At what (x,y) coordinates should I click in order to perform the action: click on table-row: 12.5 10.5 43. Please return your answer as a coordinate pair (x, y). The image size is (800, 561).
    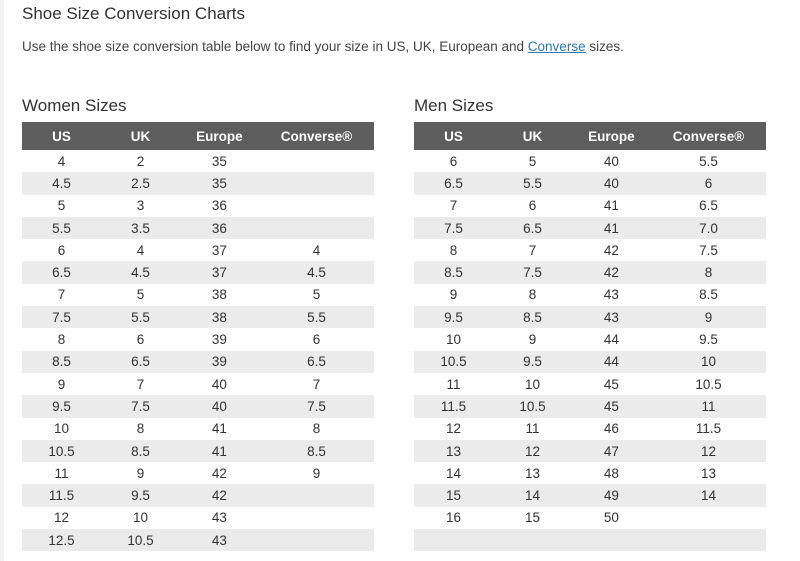
    Looking at the image, I should click on (198, 540).